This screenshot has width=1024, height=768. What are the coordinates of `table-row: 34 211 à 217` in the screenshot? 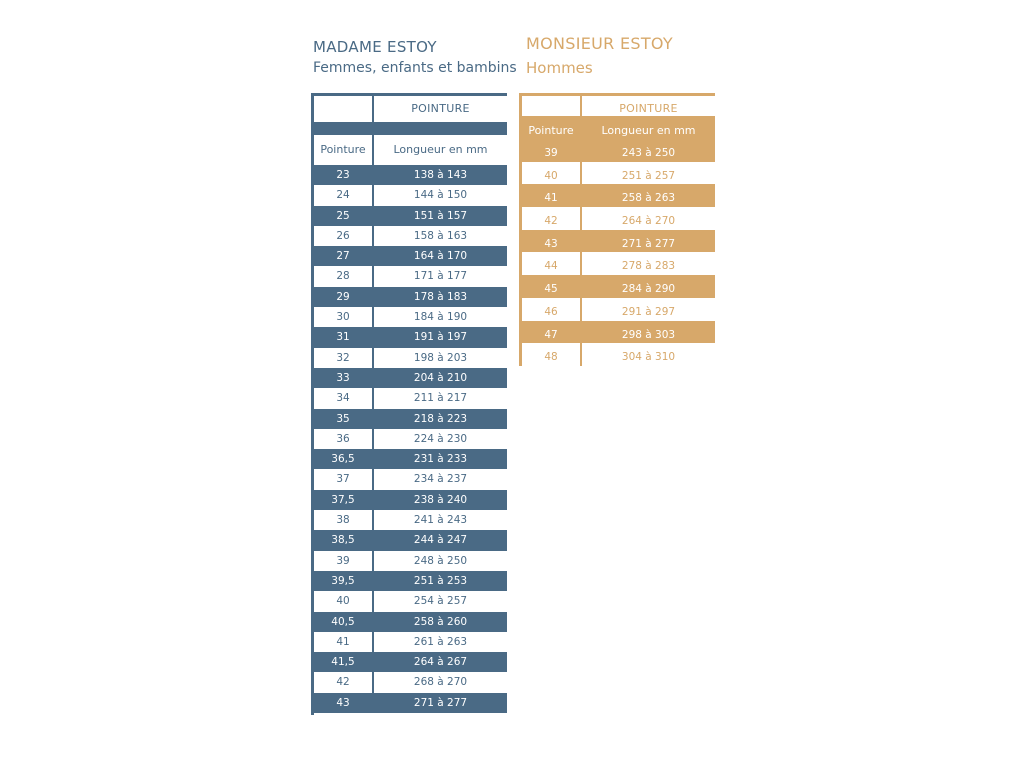 It's located at (410, 398).